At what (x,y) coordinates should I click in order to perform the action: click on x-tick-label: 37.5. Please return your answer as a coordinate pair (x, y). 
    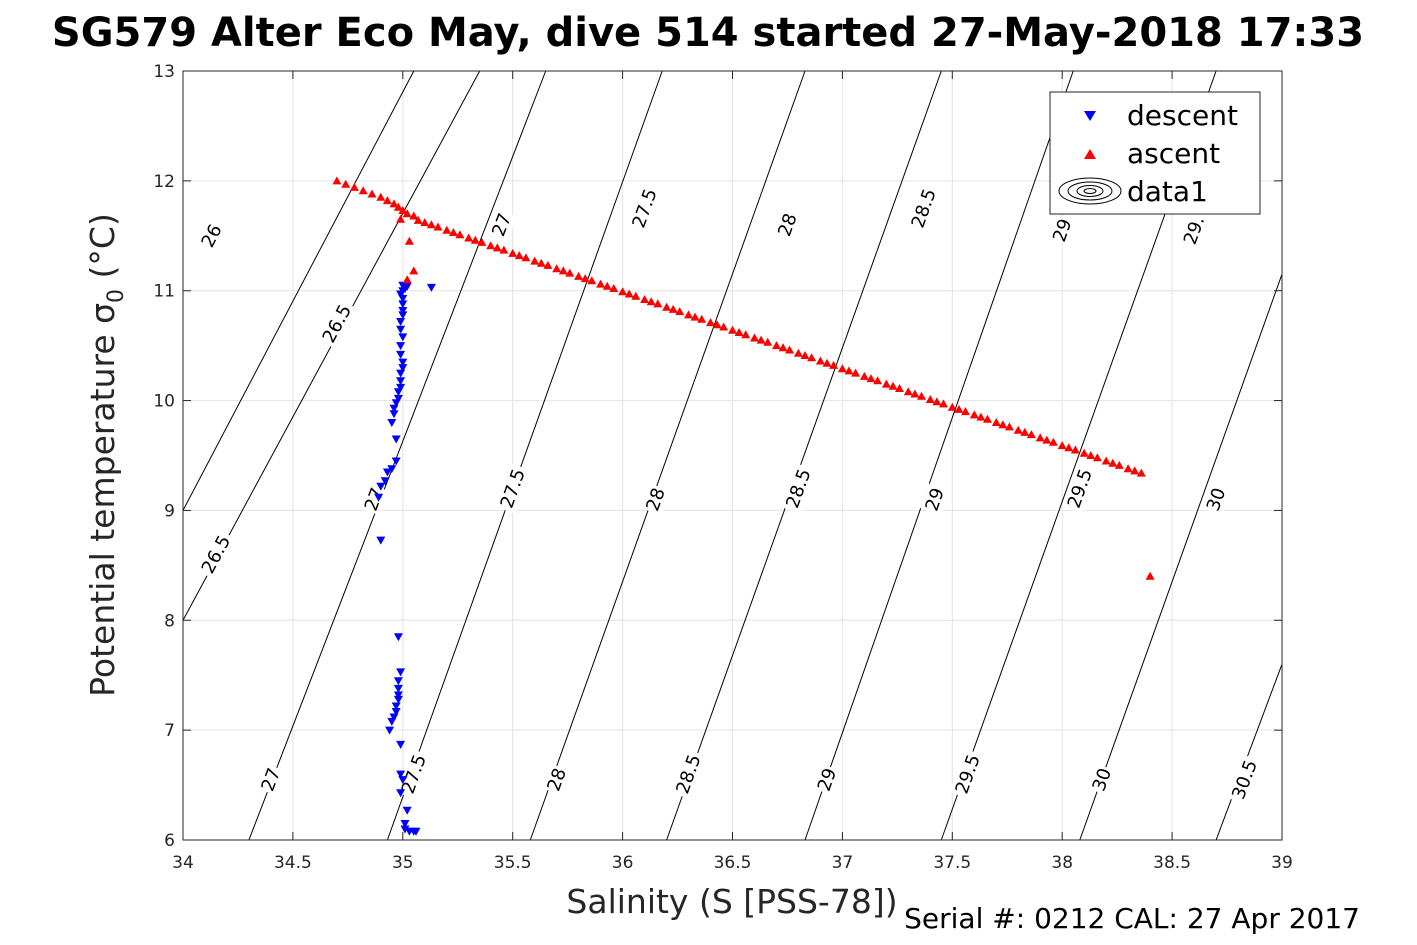
    Looking at the image, I should click on (952, 863).